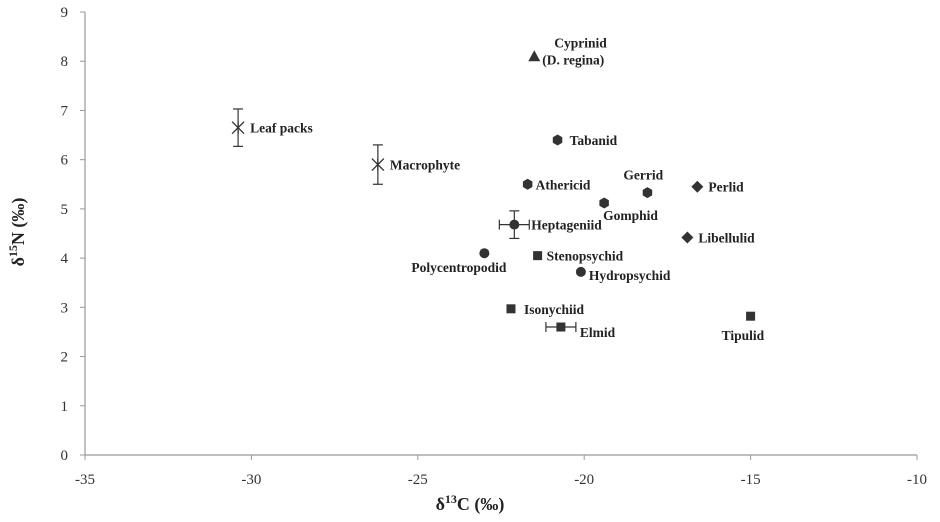 The width and height of the screenshot is (940, 522). What do you see at coordinates (751, 480) in the screenshot?
I see `x-tick-label: -15` at bounding box center [751, 480].